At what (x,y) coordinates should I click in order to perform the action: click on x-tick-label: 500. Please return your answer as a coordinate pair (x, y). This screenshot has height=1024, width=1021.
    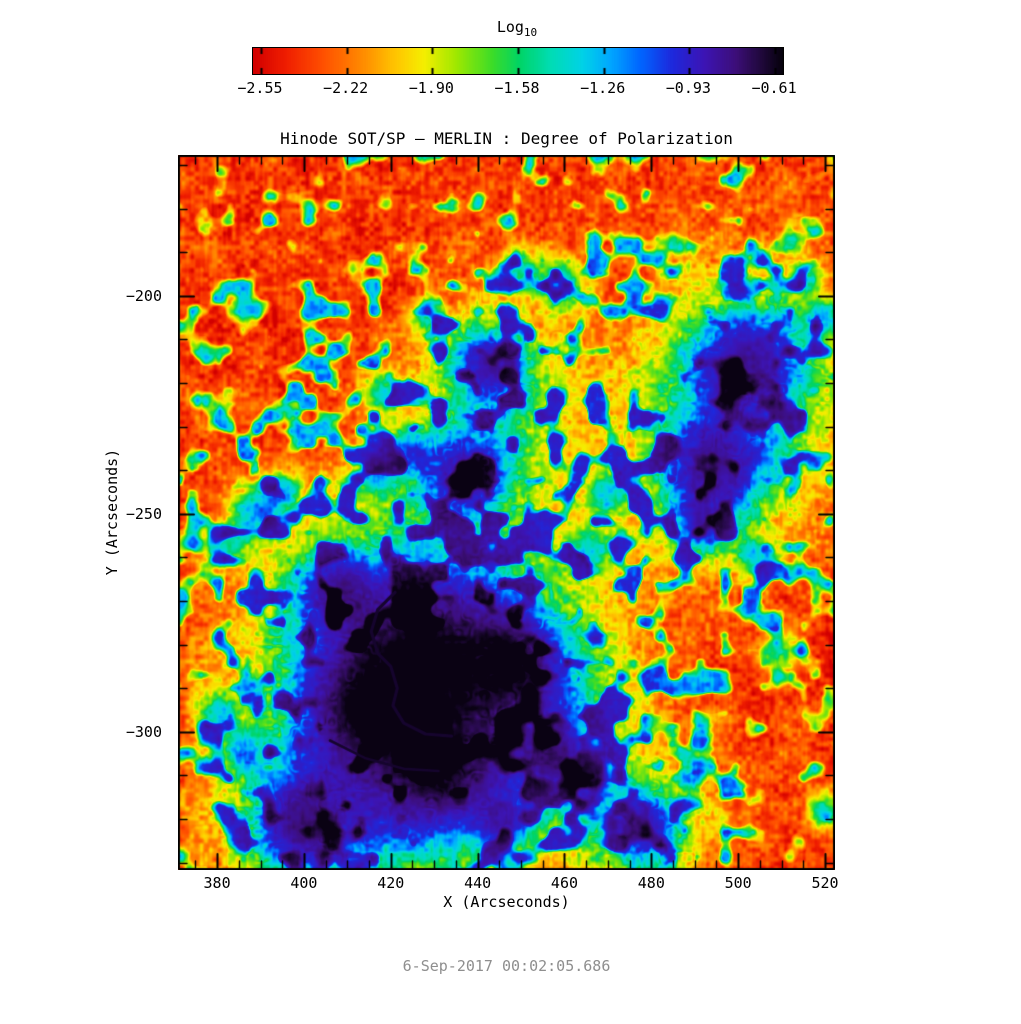
    Looking at the image, I should click on (738, 883).